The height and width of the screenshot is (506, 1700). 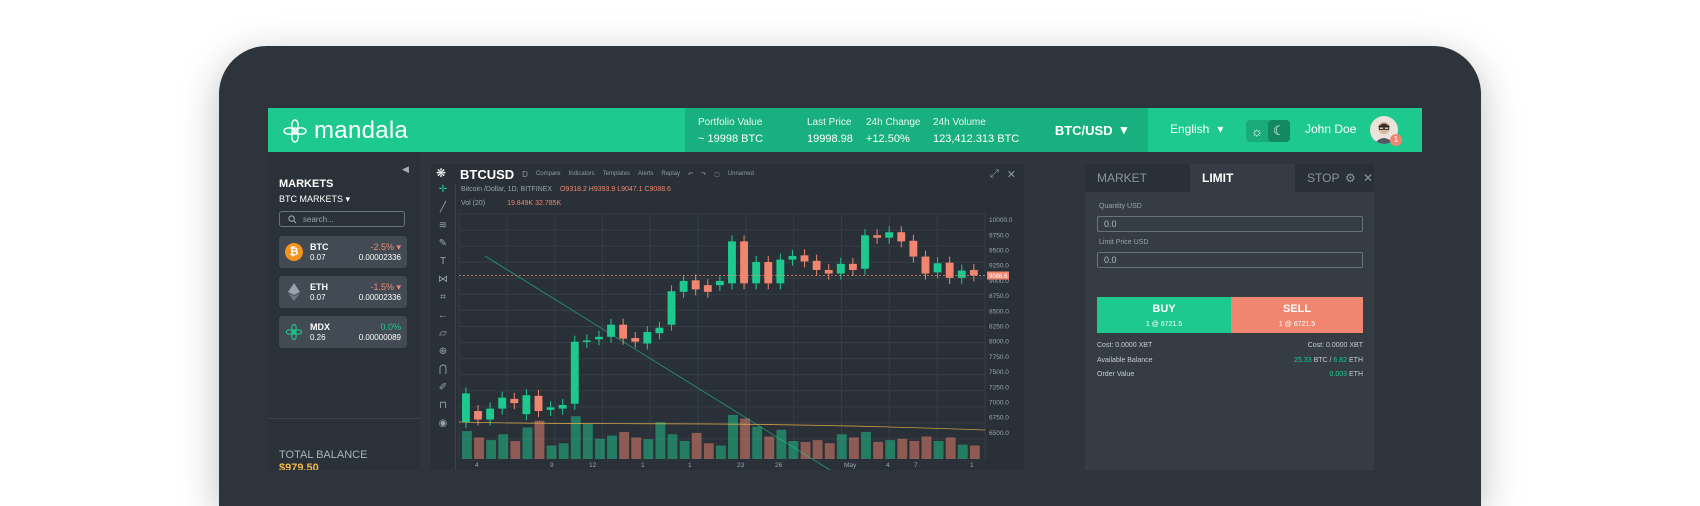 I want to click on tab-stop: STOP, so click(x=1323, y=178).